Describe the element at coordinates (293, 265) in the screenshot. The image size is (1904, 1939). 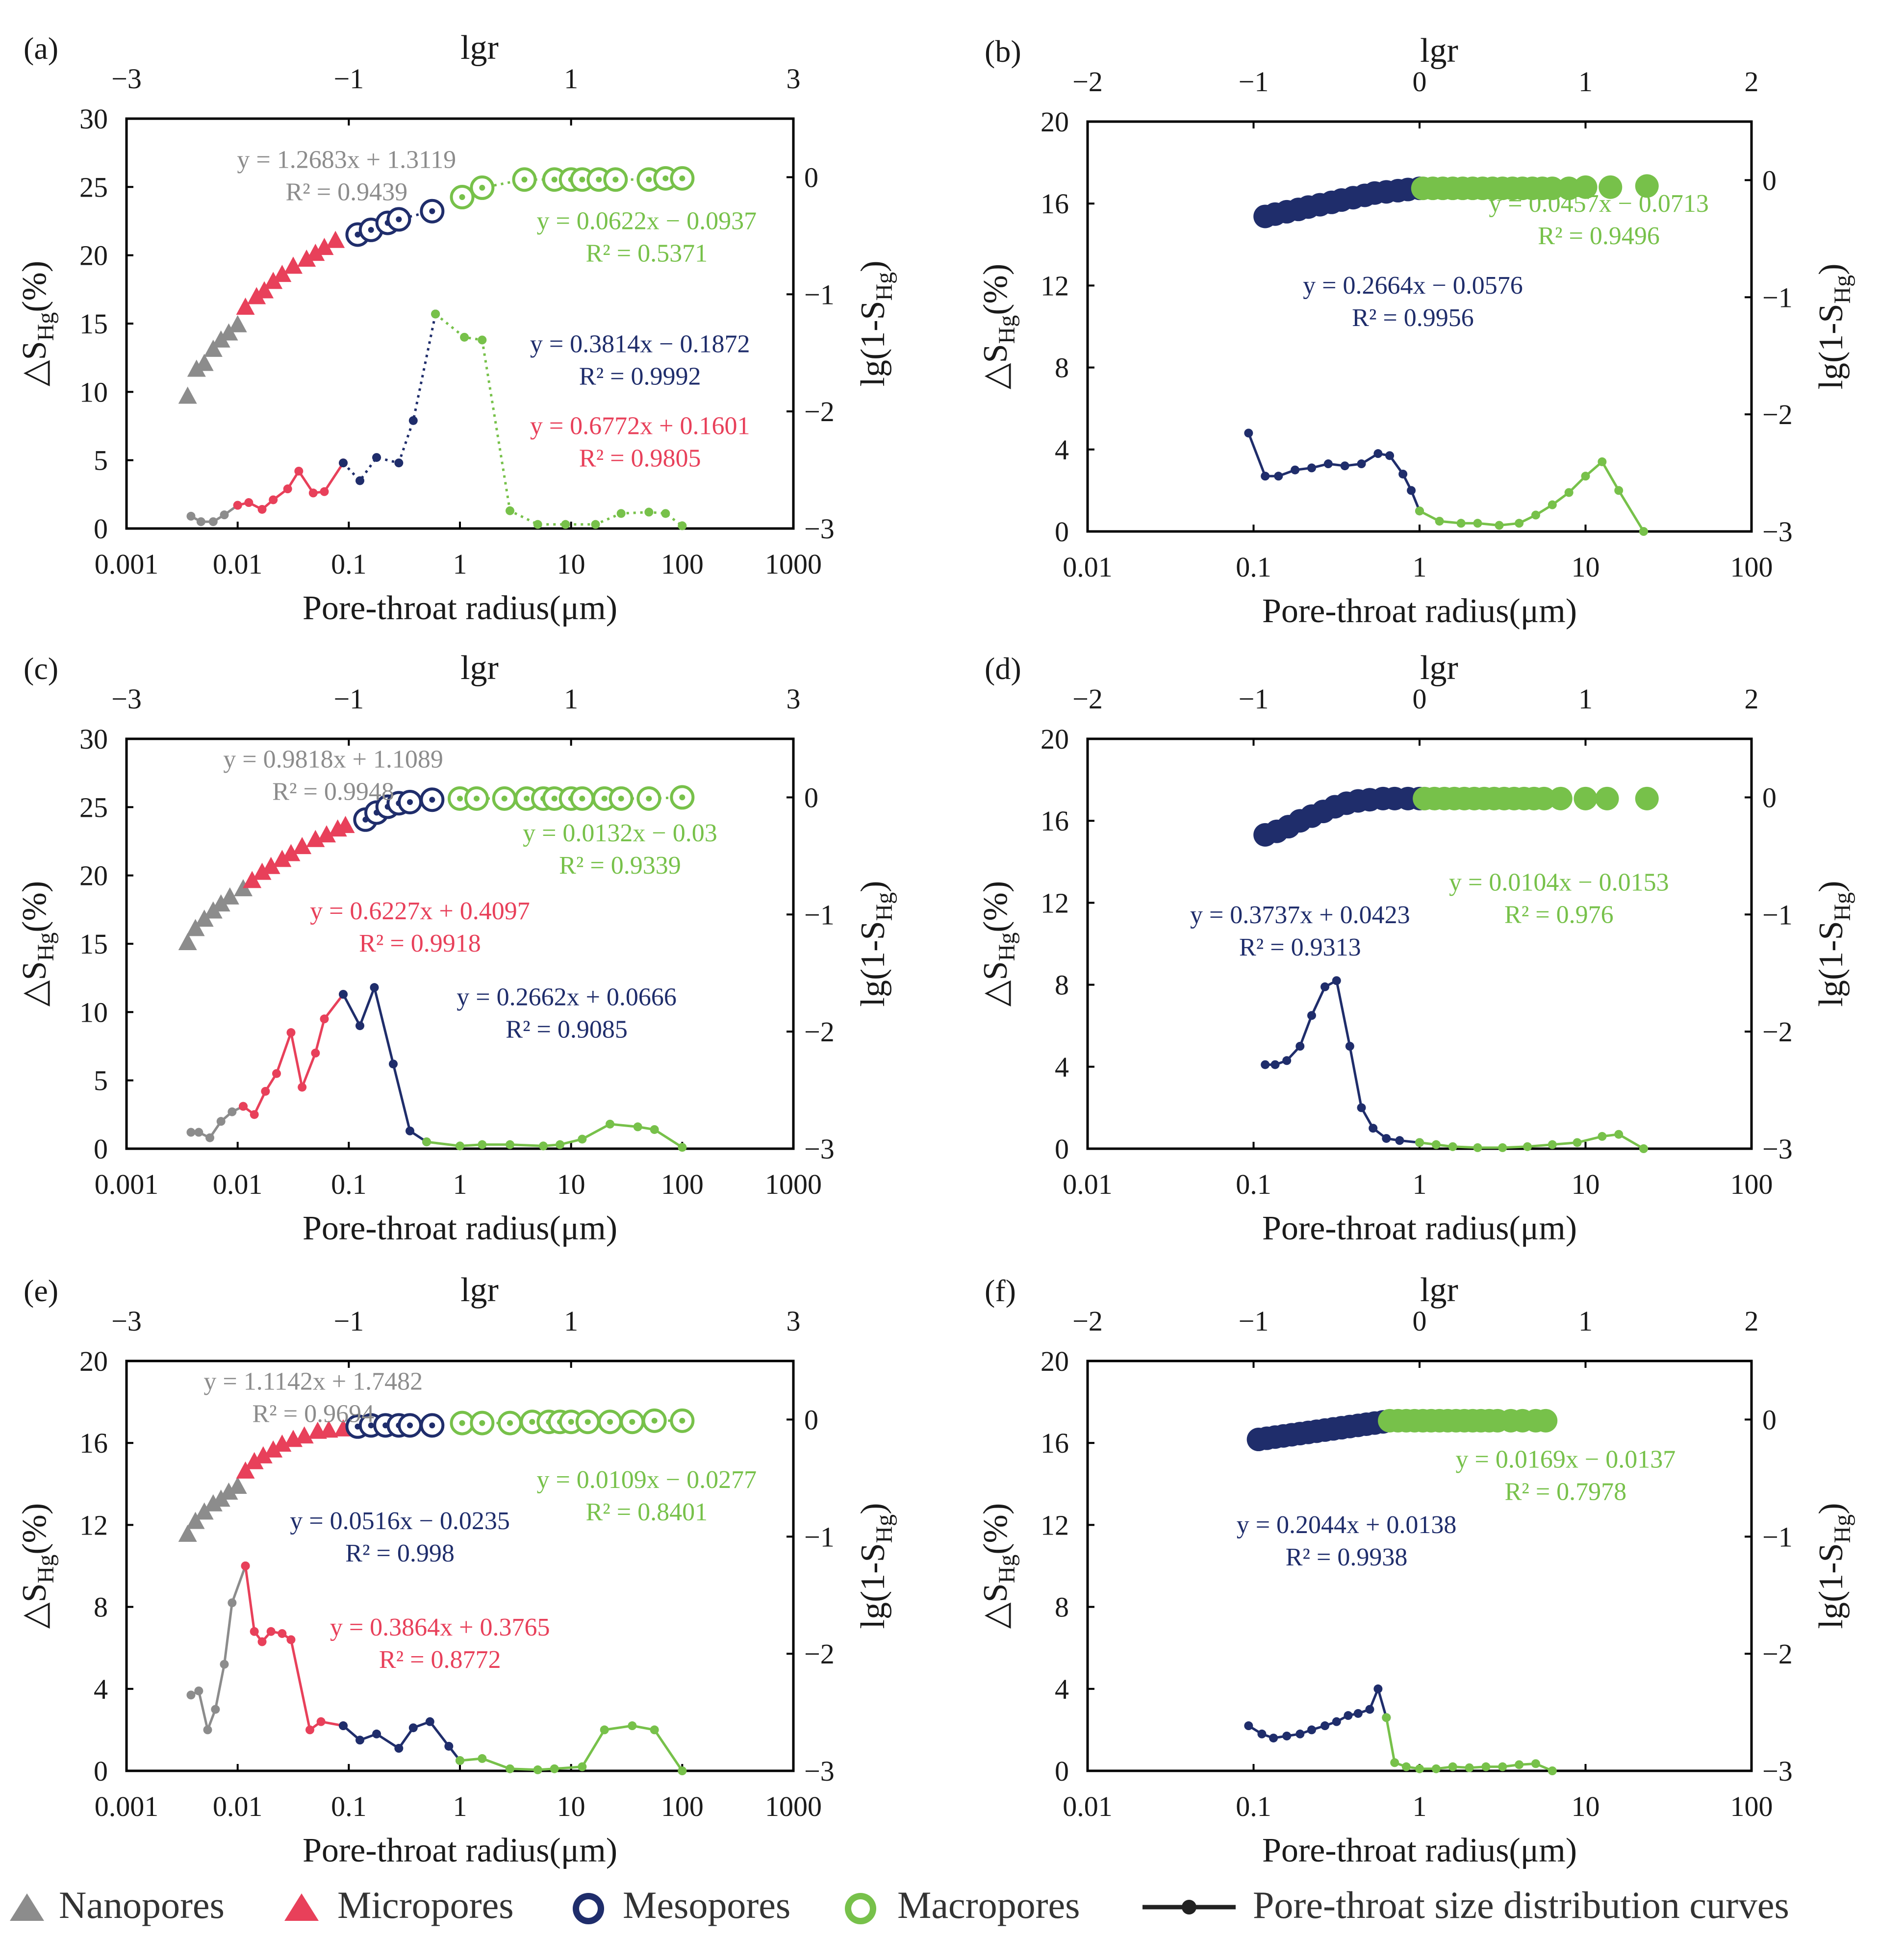
I see `scatter-triangle-micro` at that location.